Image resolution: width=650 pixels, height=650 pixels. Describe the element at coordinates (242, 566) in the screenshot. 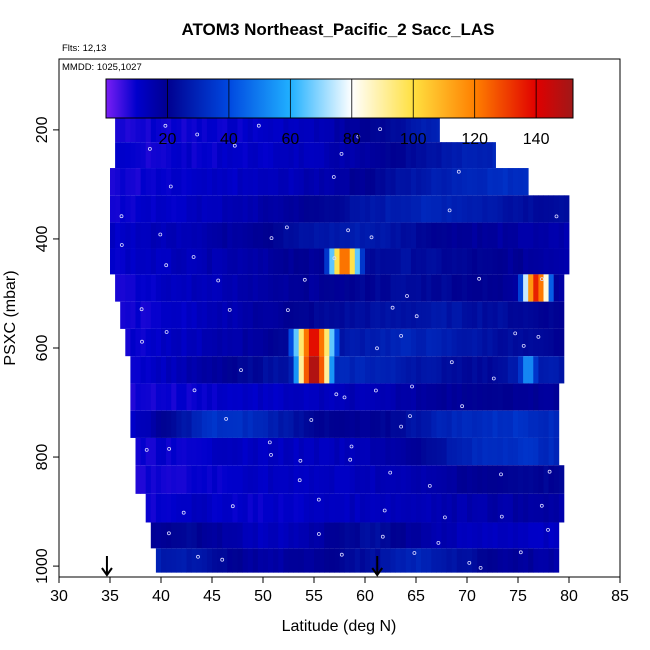

I see `position-arrows` at that location.